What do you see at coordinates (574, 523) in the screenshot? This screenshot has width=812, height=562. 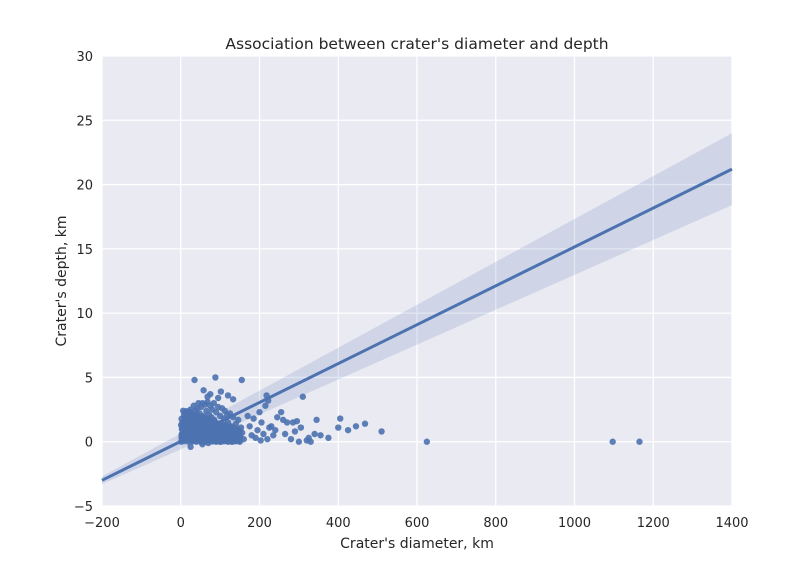 I see `x-tick-label: 1000` at bounding box center [574, 523].